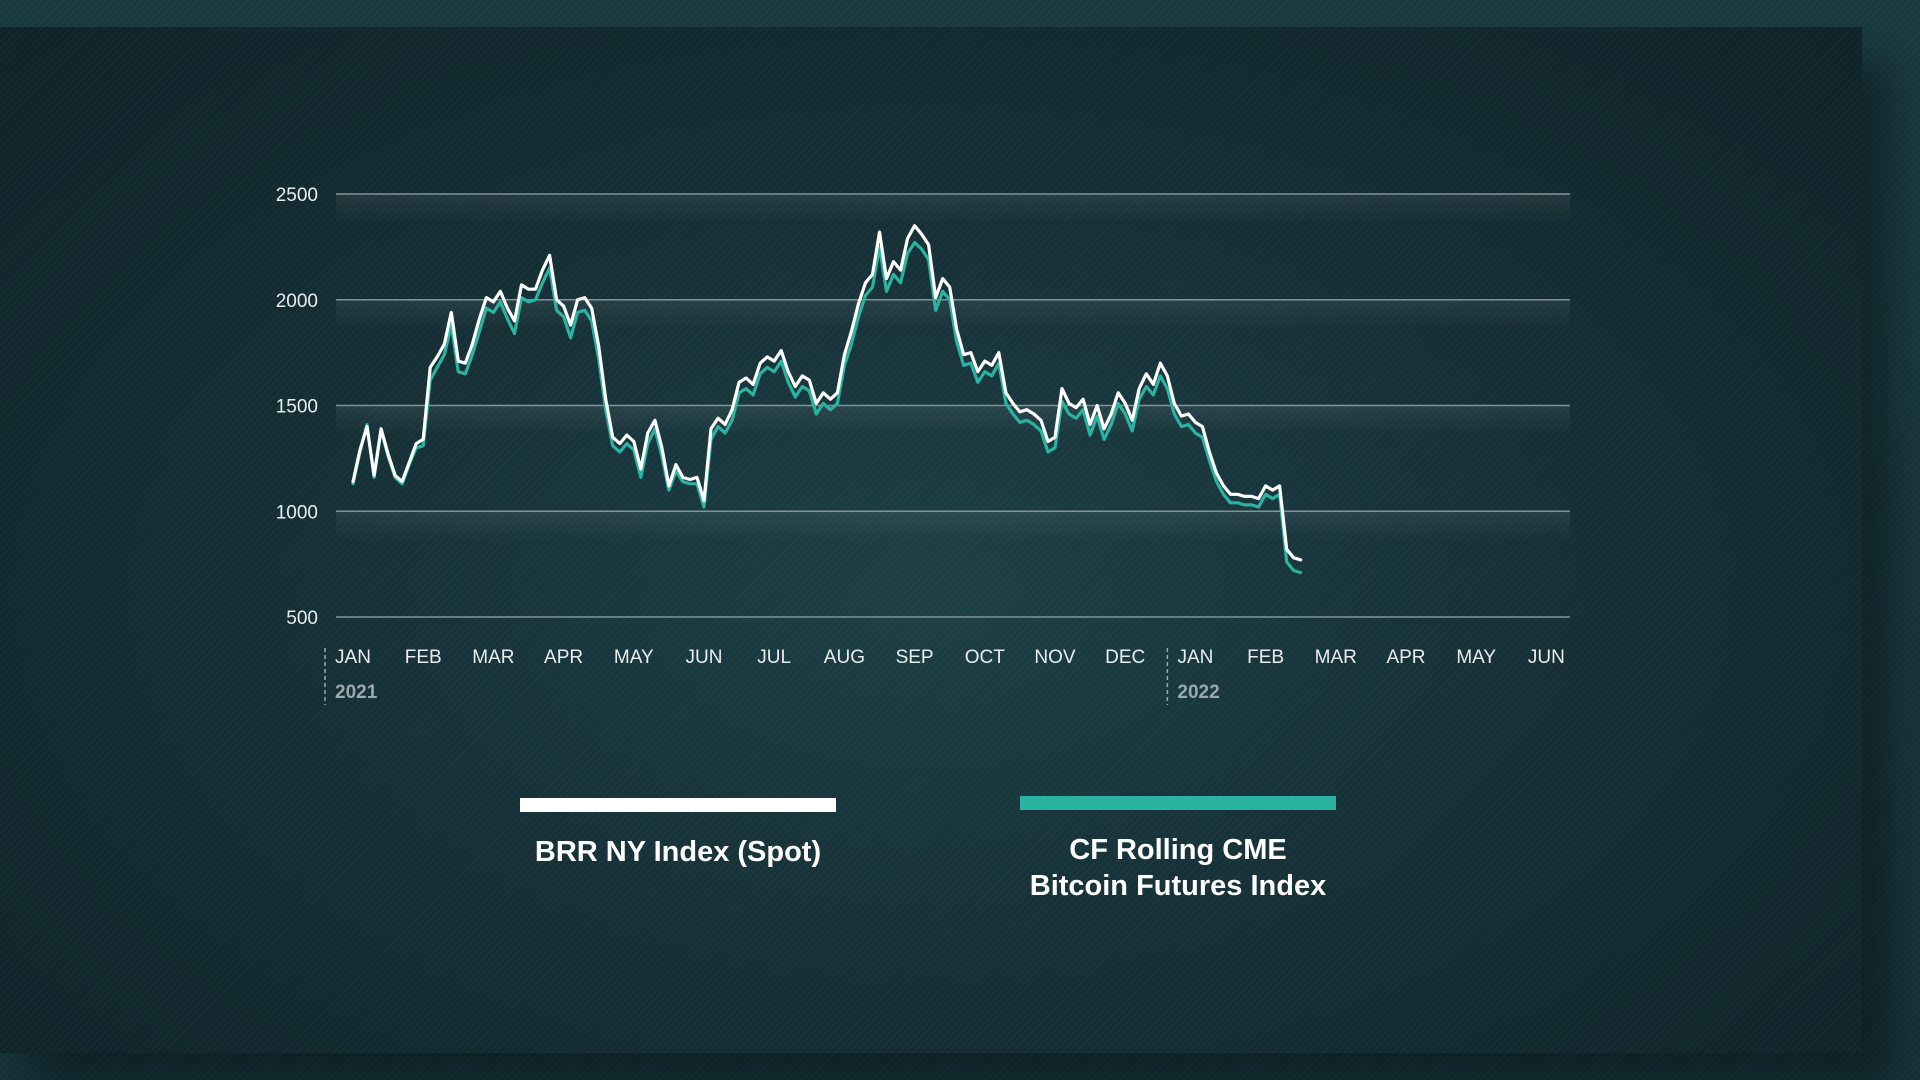 Image resolution: width=1920 pixels, height=1080 pixels. Describe the element at coordinates (297, 195) in the screenshot. I see `y-tick-label: 2500` at that location.